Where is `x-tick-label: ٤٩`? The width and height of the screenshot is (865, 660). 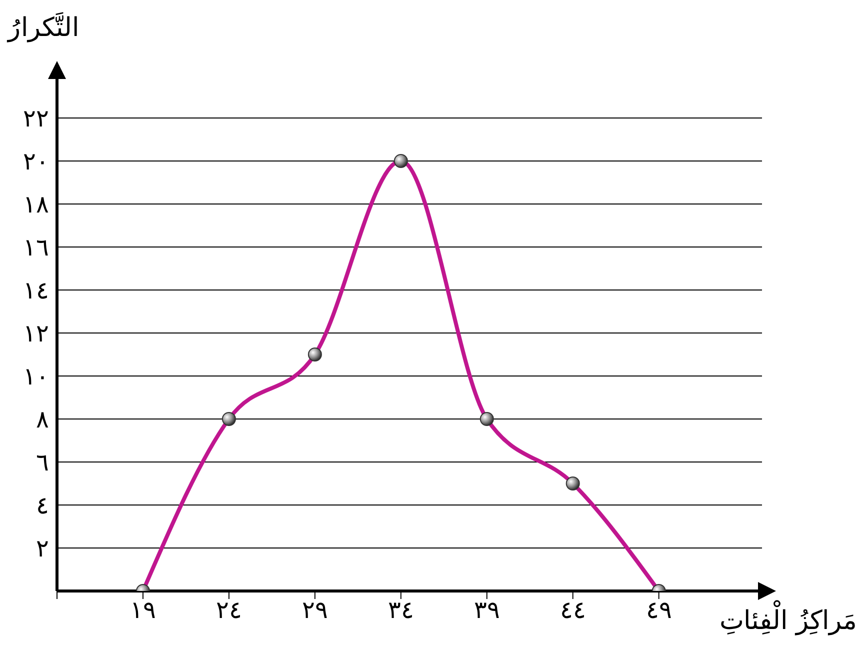 x-tick-label: ٤٩ is located at coordinates (659, 610).